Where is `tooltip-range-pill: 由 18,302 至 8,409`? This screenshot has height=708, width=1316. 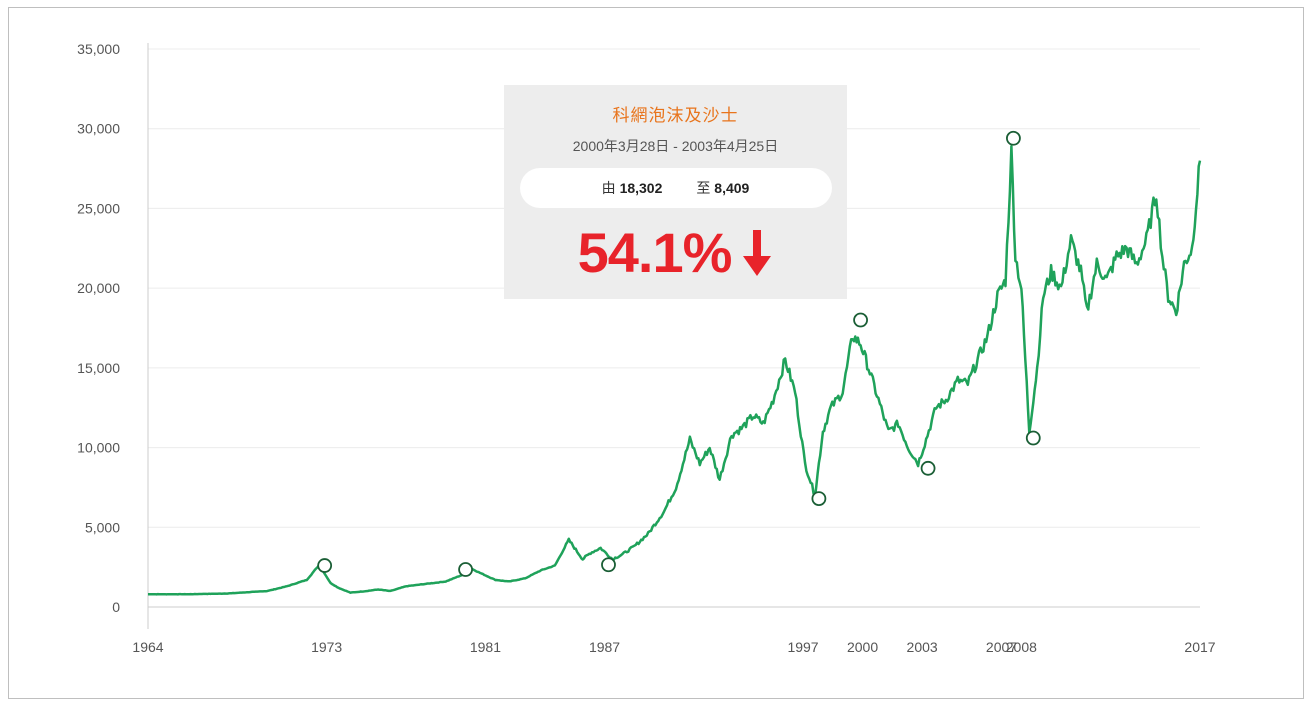 tooltip-range-pill: 由 18,302 至 8,409 is located at coordinates (675, 188).